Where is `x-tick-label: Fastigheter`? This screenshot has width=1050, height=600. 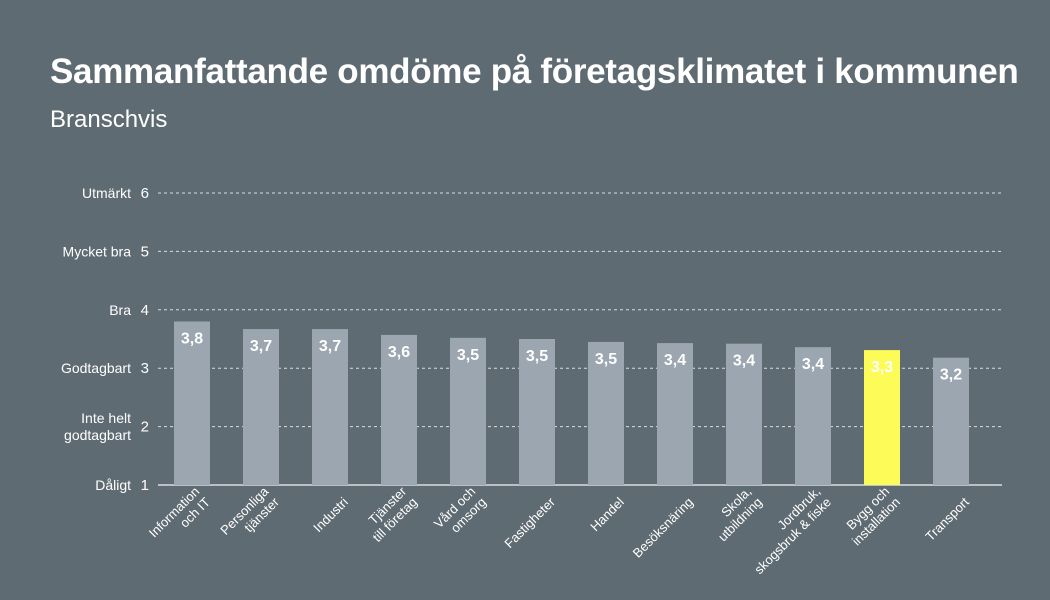 x-tick-label: Fastigheter is located at coordinates (529, 522).